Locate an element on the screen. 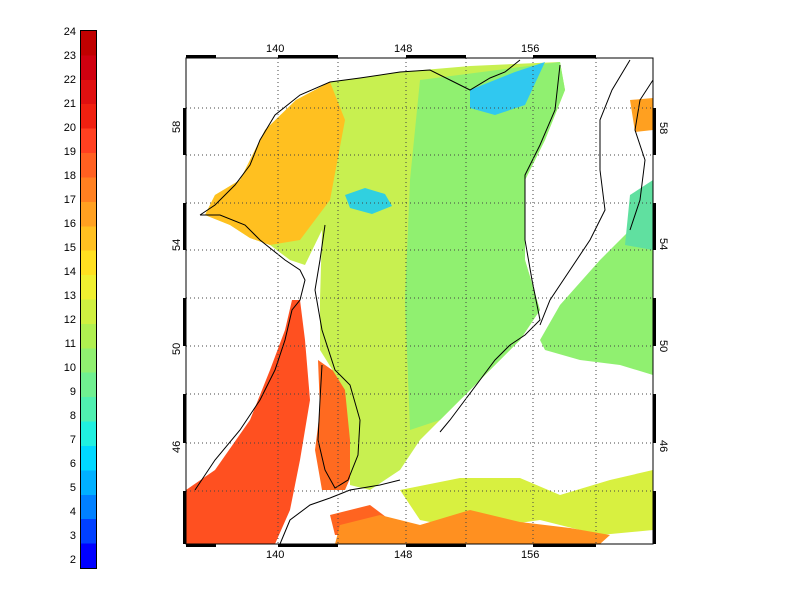 The image size is (800, 600). colorbar-label: 10 is located at coordinates (69, 368).